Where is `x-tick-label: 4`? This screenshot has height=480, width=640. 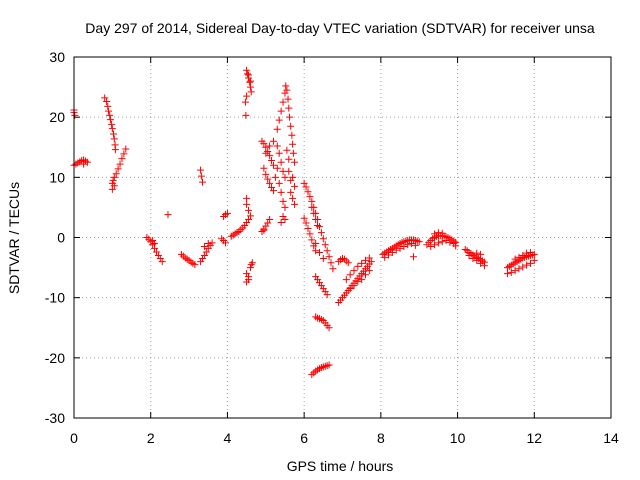
x-tick-label: 4 is located at coordinates (228, 438).